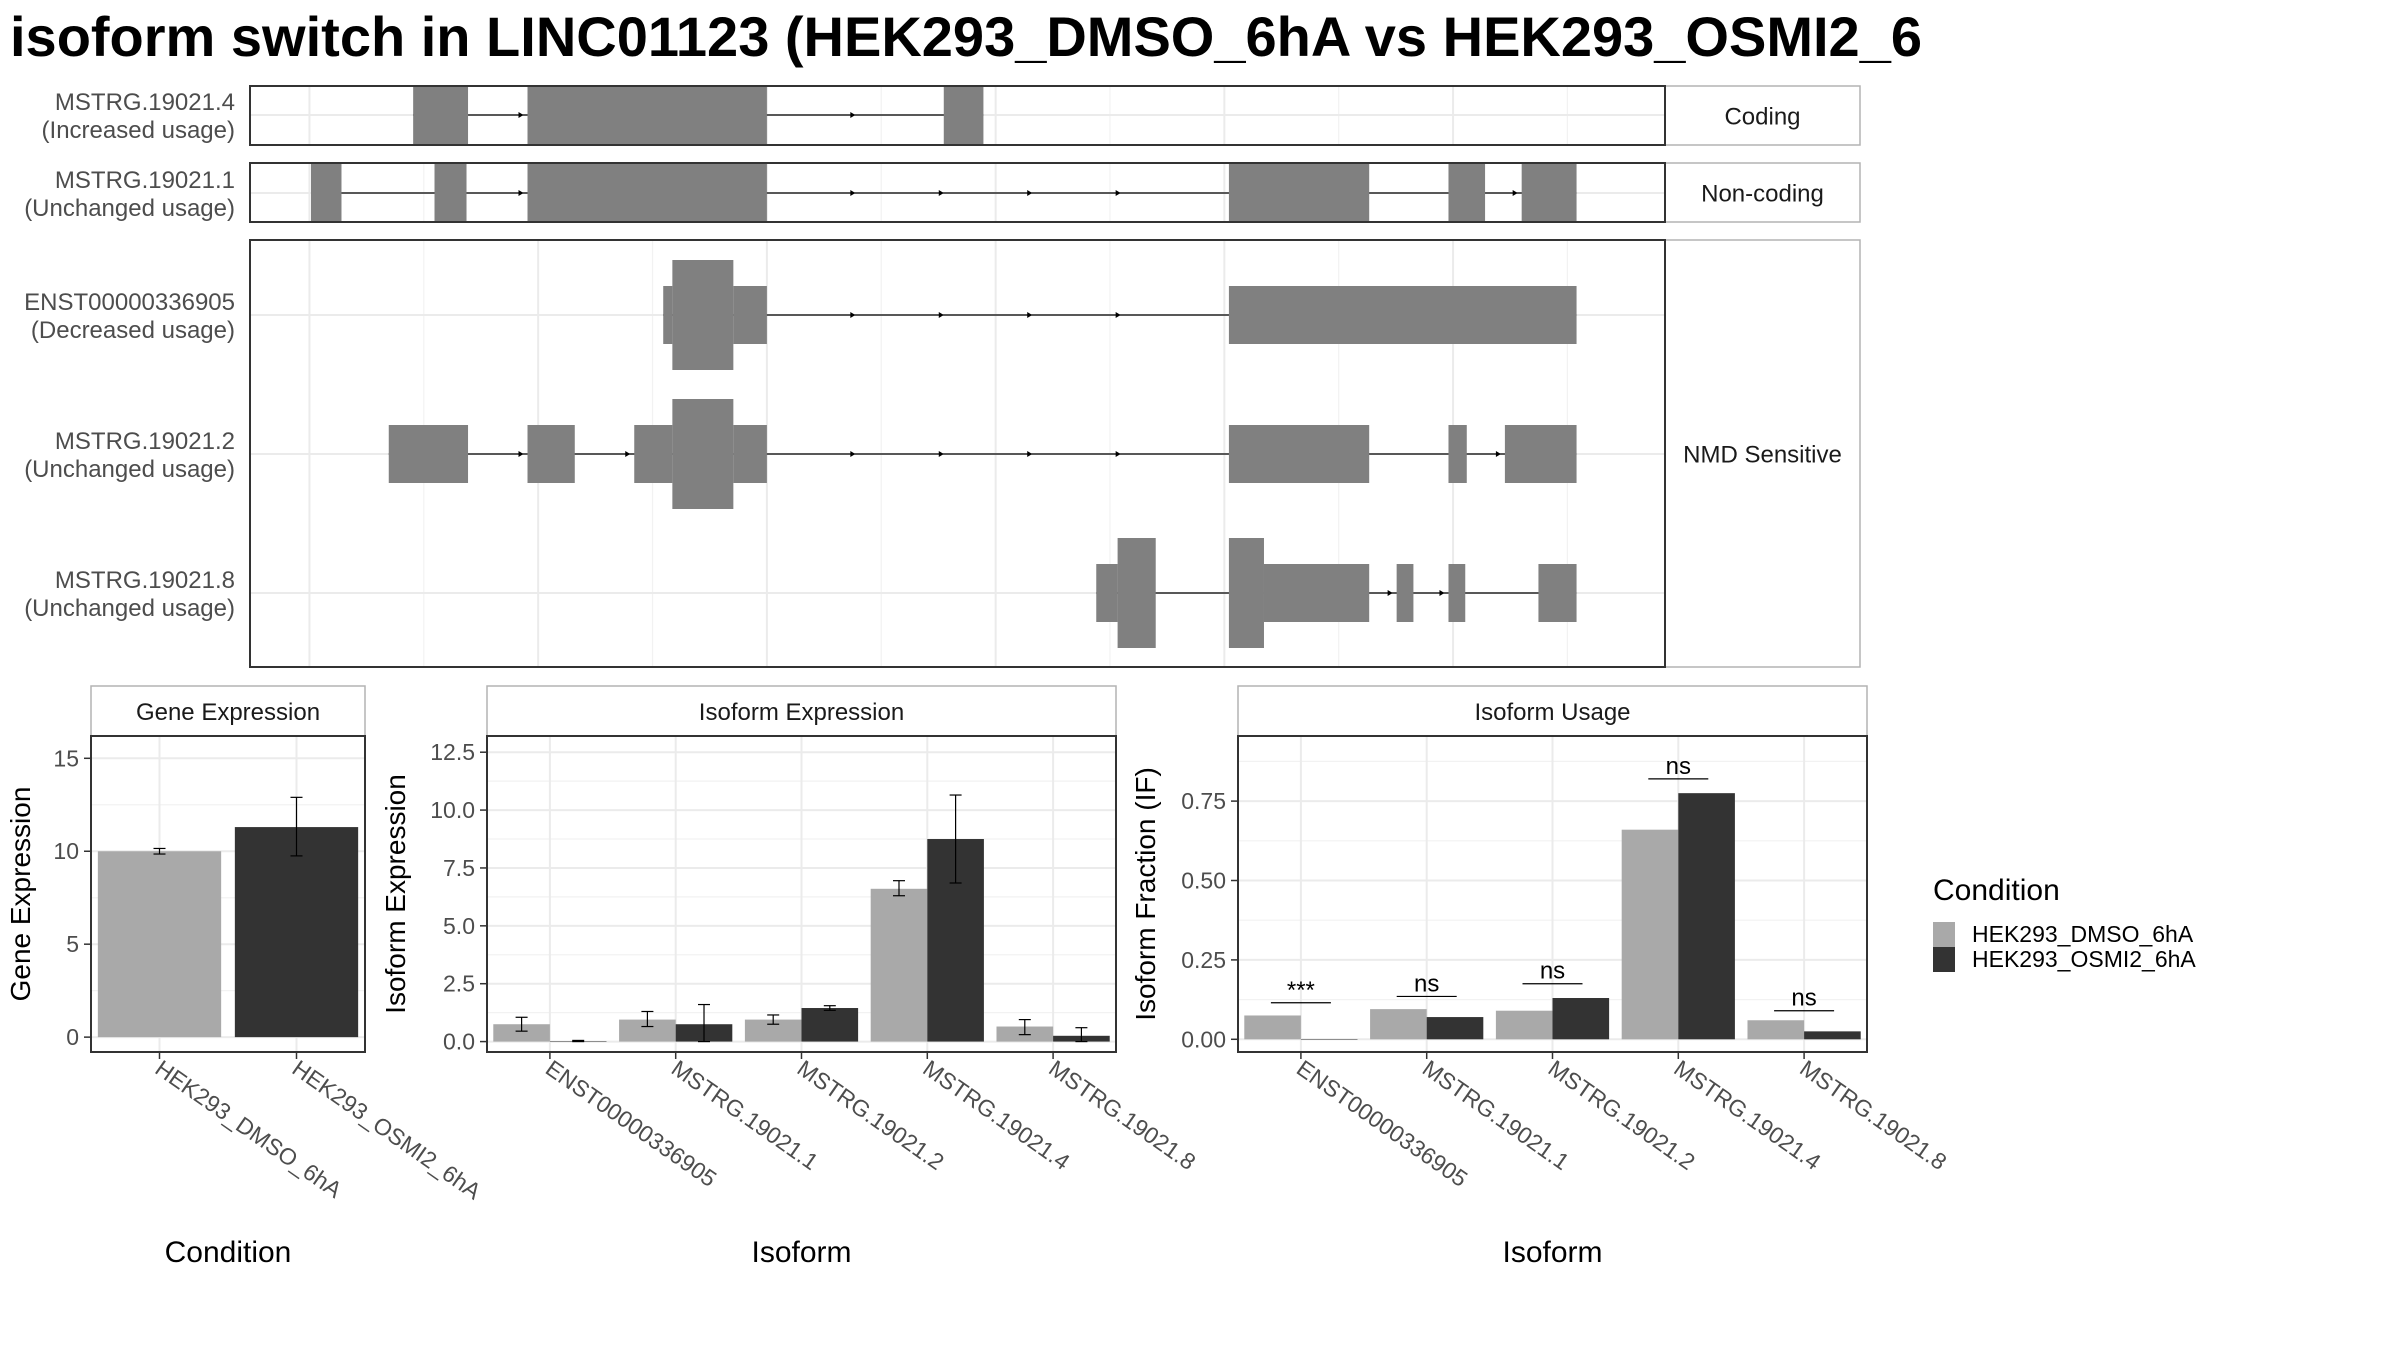 The height and width of the screenshot is (1350, 2400). I want to click on transcript-MSTRG.19021.8, so click(1336, 593).